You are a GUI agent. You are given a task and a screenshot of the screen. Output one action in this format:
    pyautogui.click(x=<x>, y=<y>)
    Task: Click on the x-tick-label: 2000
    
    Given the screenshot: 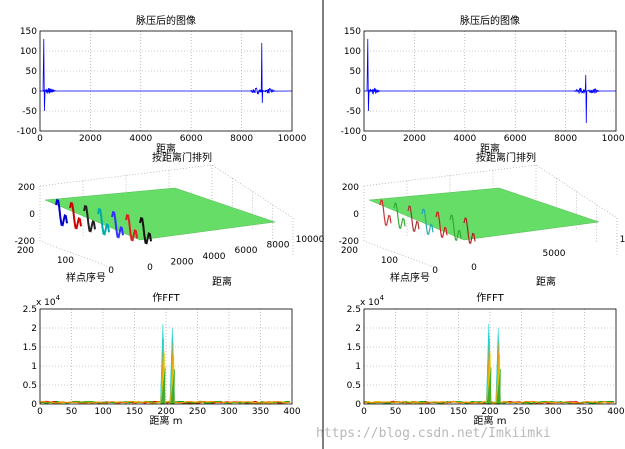 What is the action you would take?
    pyautogui.click(x=90, y=139)
    